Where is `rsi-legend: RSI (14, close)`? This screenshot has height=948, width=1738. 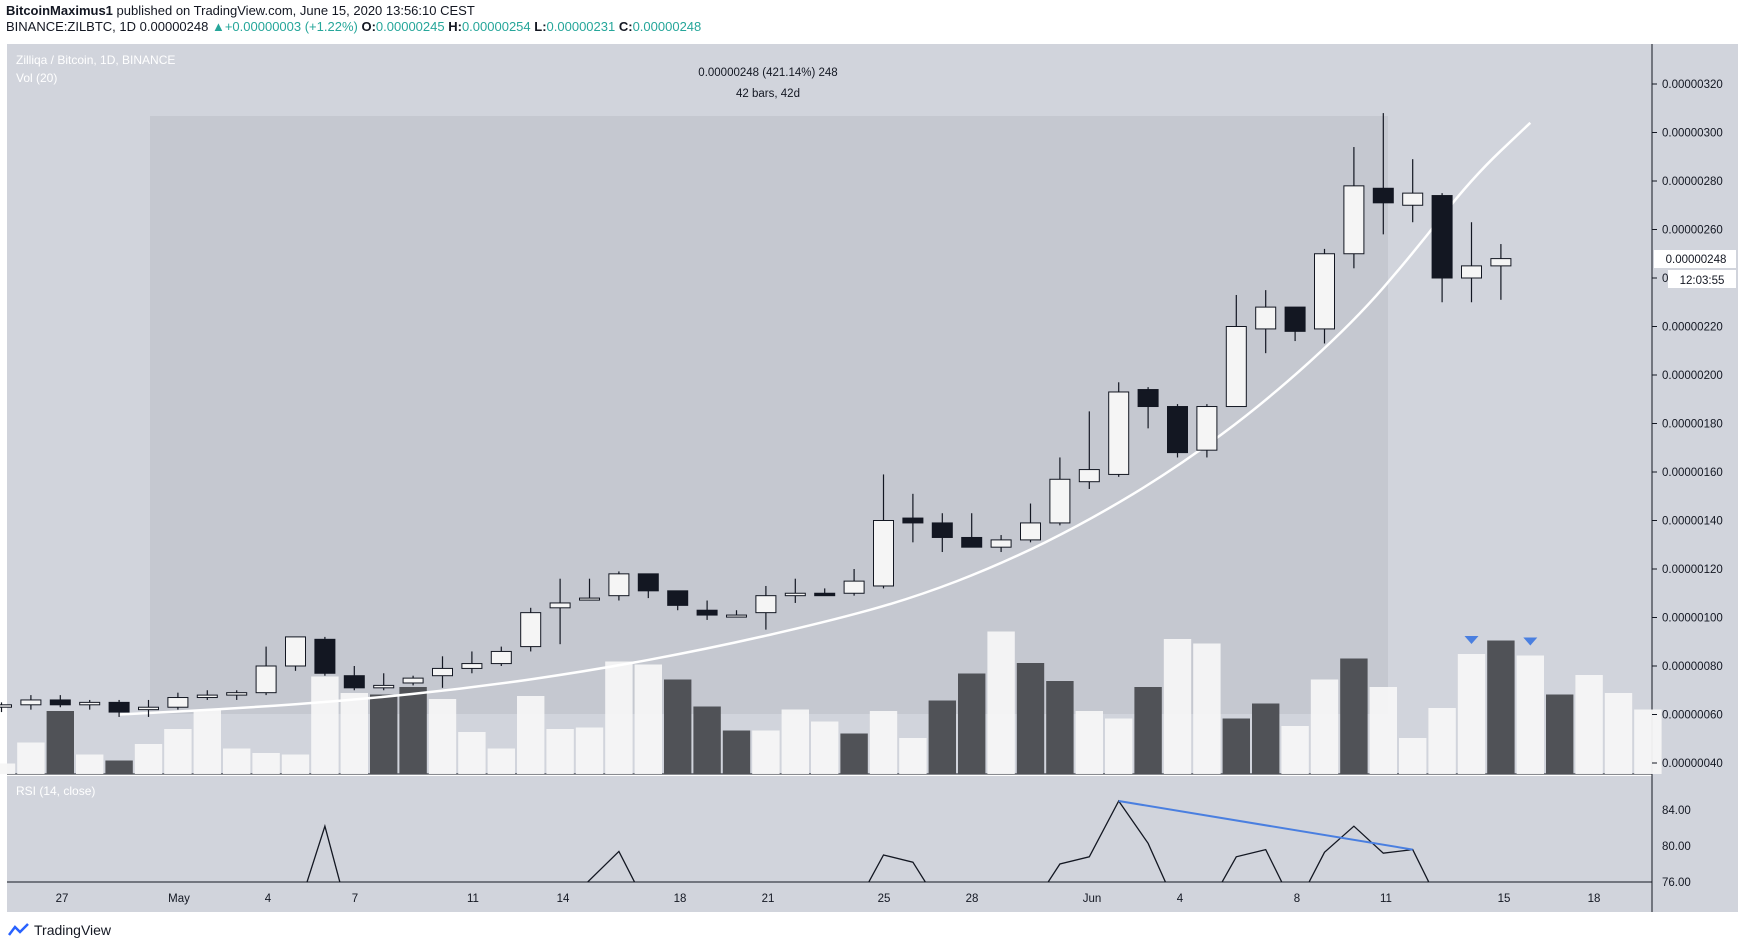
rsi-legend: RSI (14, close) is located at coordinates (55, 791).